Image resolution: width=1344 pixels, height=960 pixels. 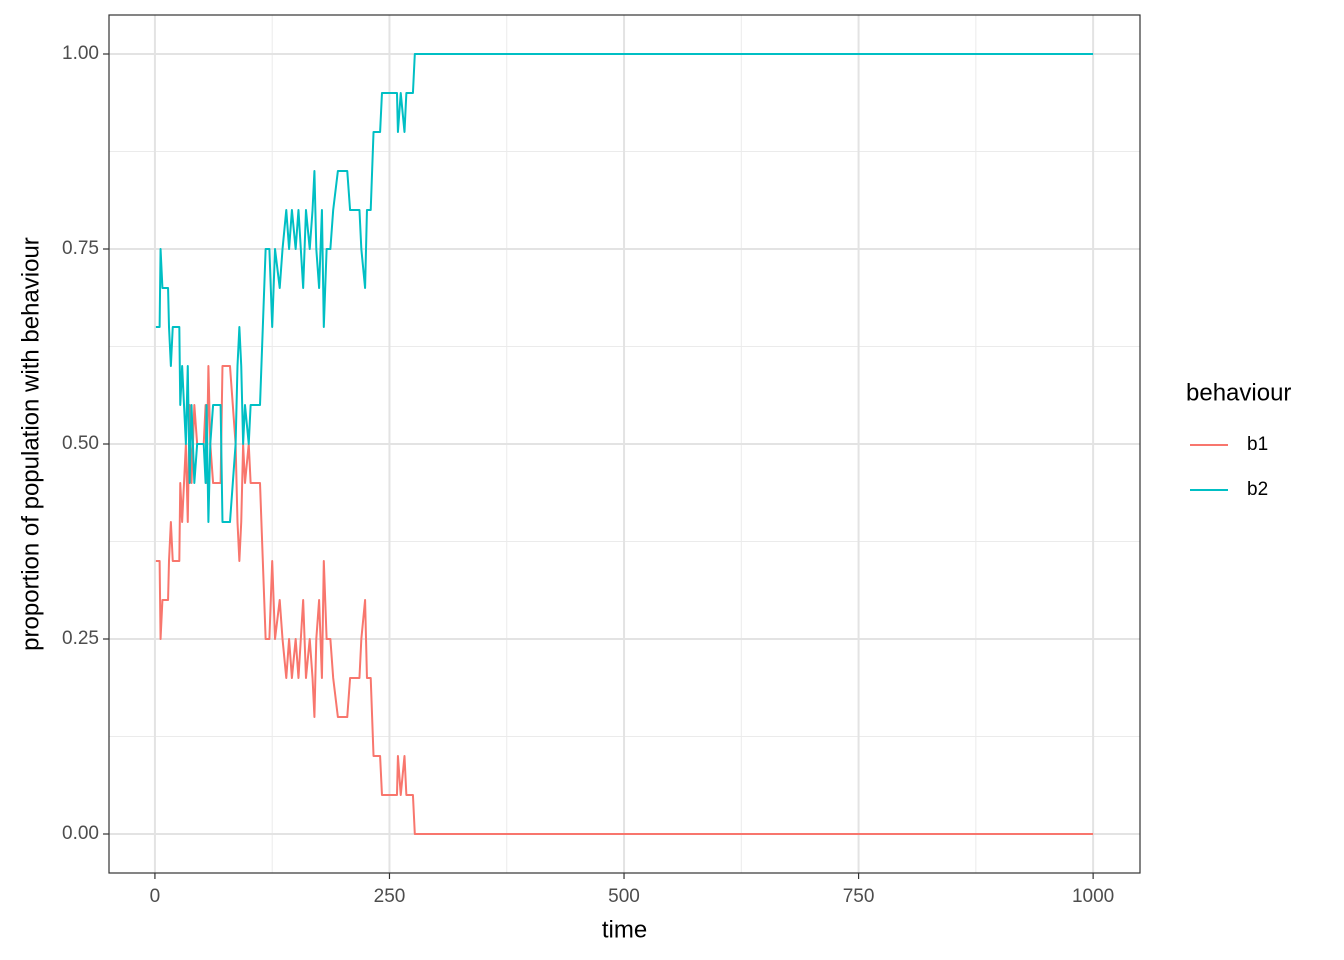 I want to click on x-tick-label: 500, so click(x=624, y=896).